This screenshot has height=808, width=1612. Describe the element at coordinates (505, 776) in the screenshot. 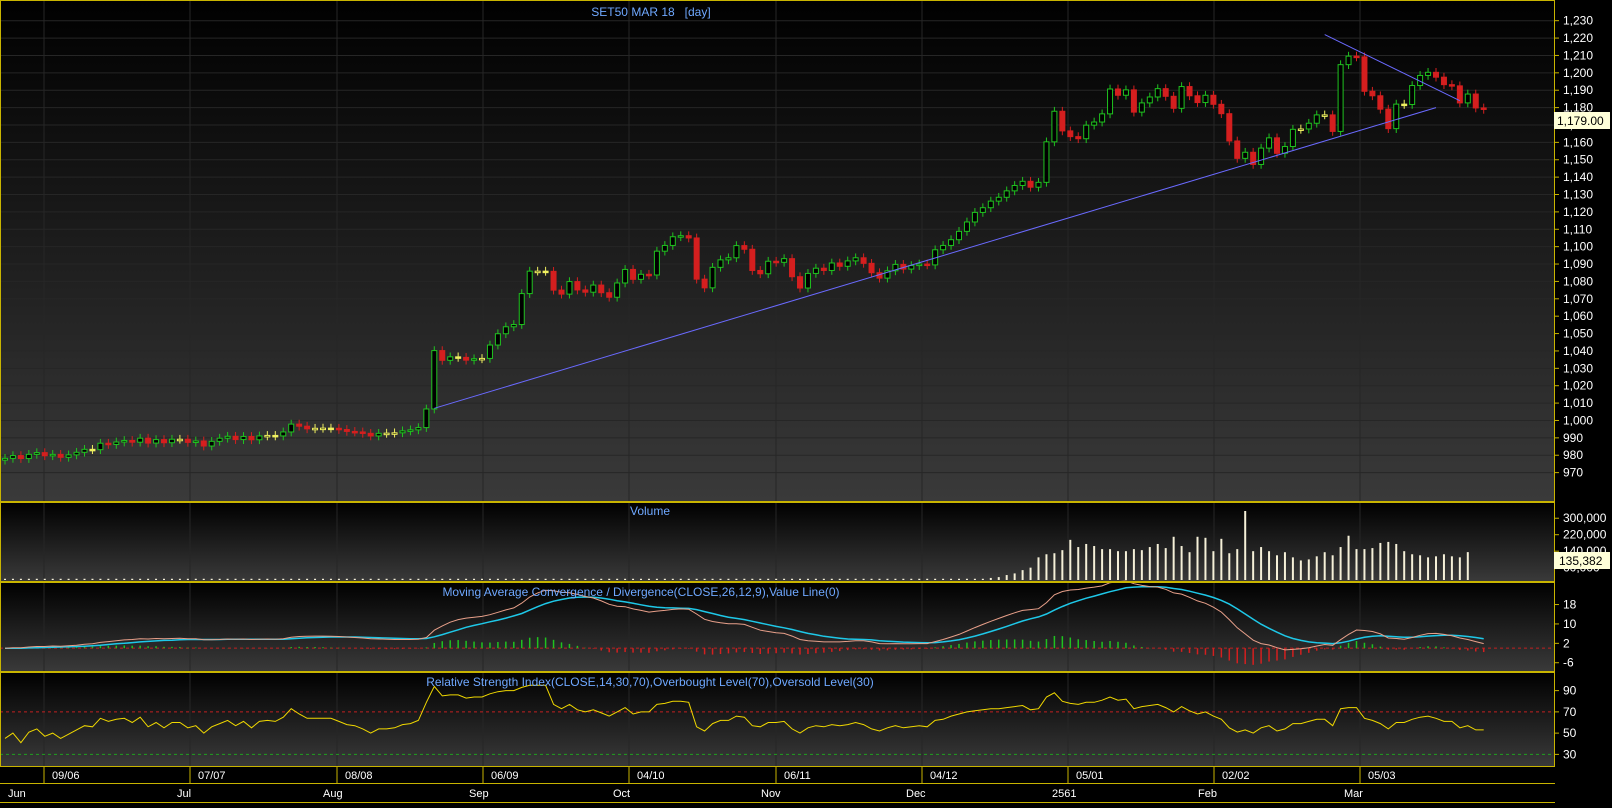

I see `x-tick-label-top: 06/09` at that location.